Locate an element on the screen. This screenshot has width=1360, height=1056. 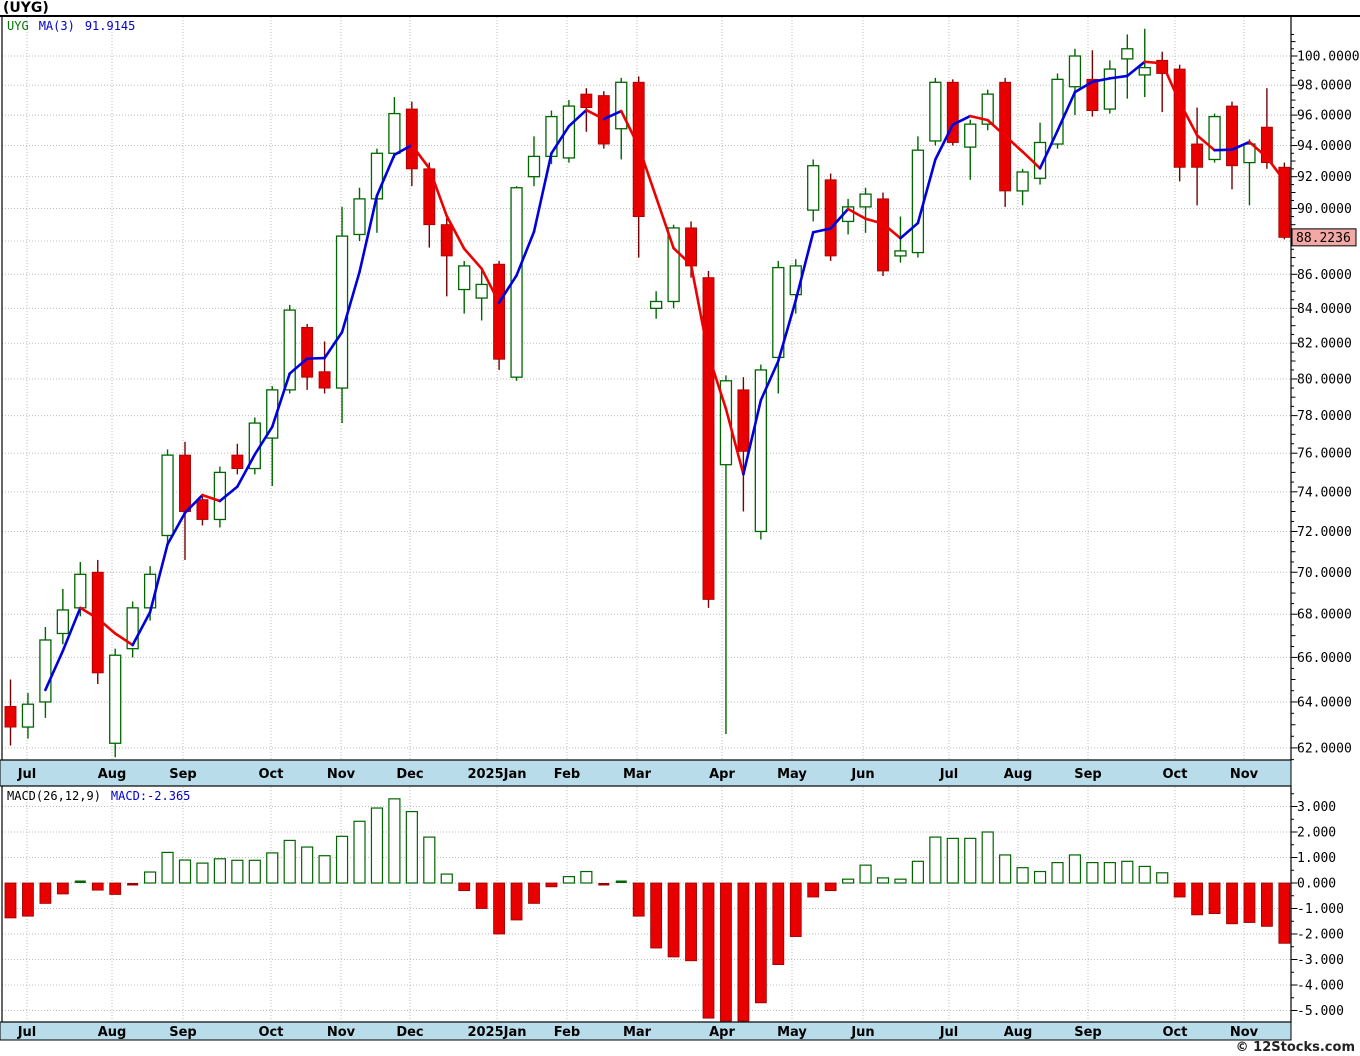
last-price-tag: 88.2236 is located at coordinates (1324, 237).